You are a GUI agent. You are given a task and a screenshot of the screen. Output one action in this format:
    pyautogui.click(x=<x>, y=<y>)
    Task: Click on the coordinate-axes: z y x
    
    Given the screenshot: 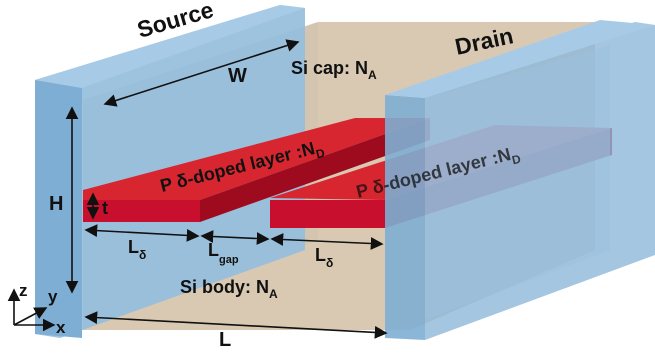 What is the action you would take?
    pyautogui.click(x=36, y=309)
    